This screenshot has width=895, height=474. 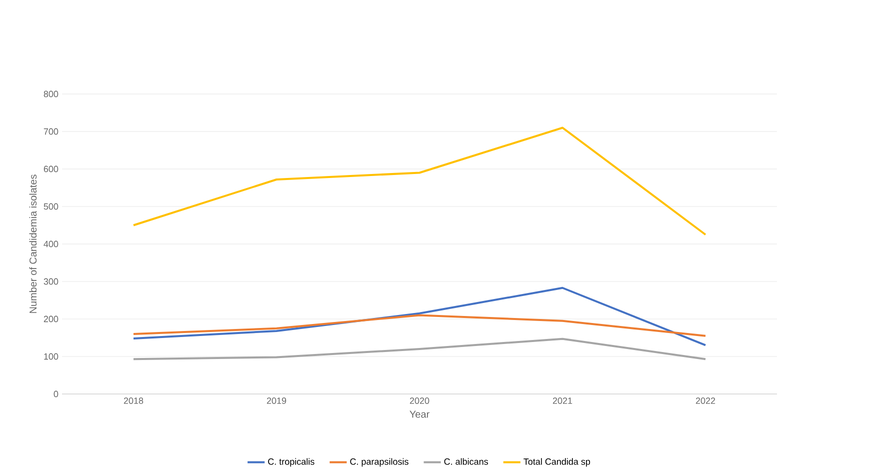 I want to click on x-tick-label: 2018, so click(x=134, y=401).